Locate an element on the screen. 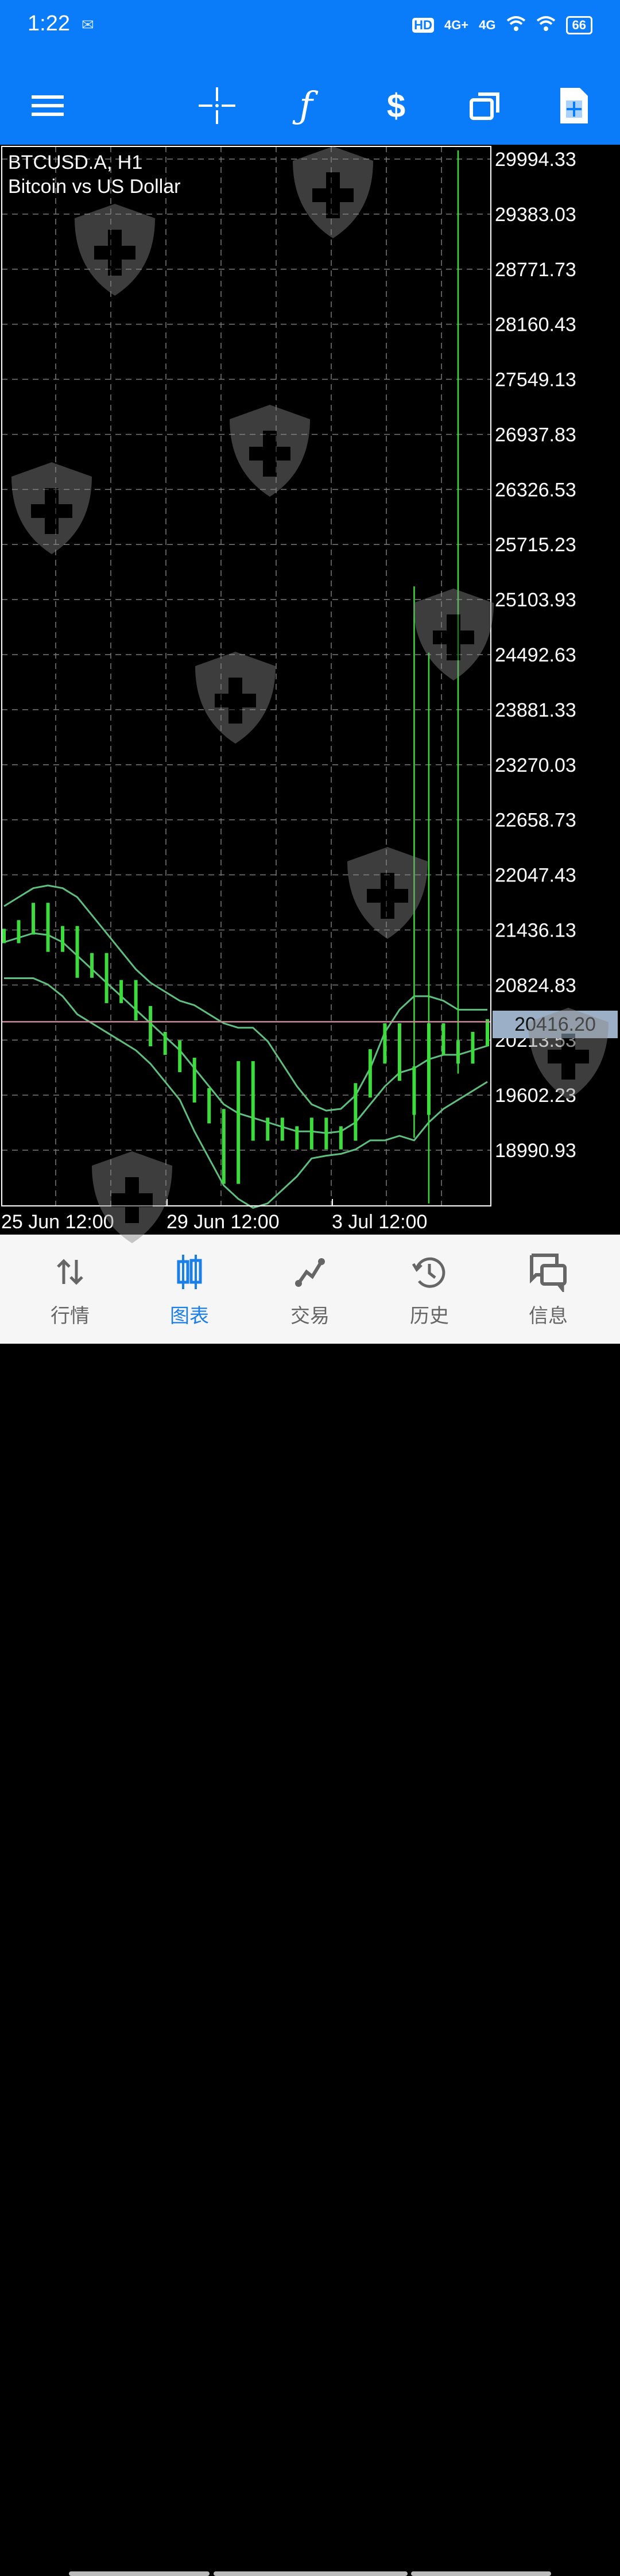 Image resolution: width=620 pixels, height=2576 pixels. nav-trade: 交易 is located at coordinates (310, 1290).